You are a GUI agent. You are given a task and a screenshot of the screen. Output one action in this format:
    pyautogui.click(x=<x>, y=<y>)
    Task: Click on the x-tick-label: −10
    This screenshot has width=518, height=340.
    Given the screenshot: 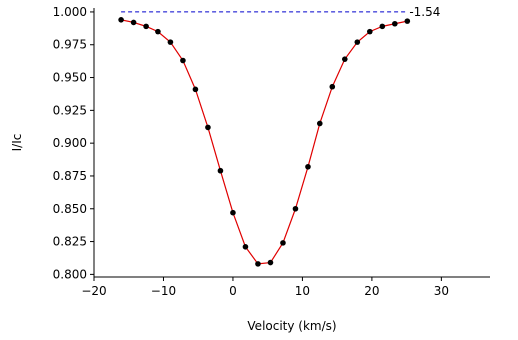 What is the action you would take?
    pyautogui.click(x=163, y=291)
    